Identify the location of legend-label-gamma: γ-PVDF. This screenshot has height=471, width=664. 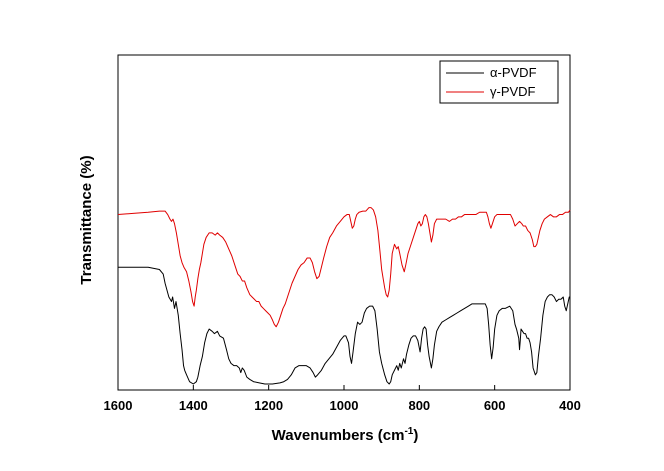
(513, 91).